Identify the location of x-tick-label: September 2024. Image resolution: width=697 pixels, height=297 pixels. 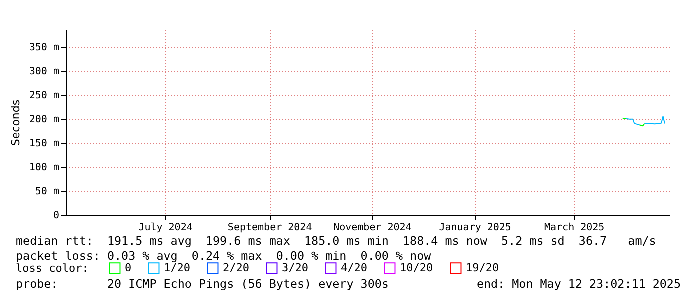
(270, 228).